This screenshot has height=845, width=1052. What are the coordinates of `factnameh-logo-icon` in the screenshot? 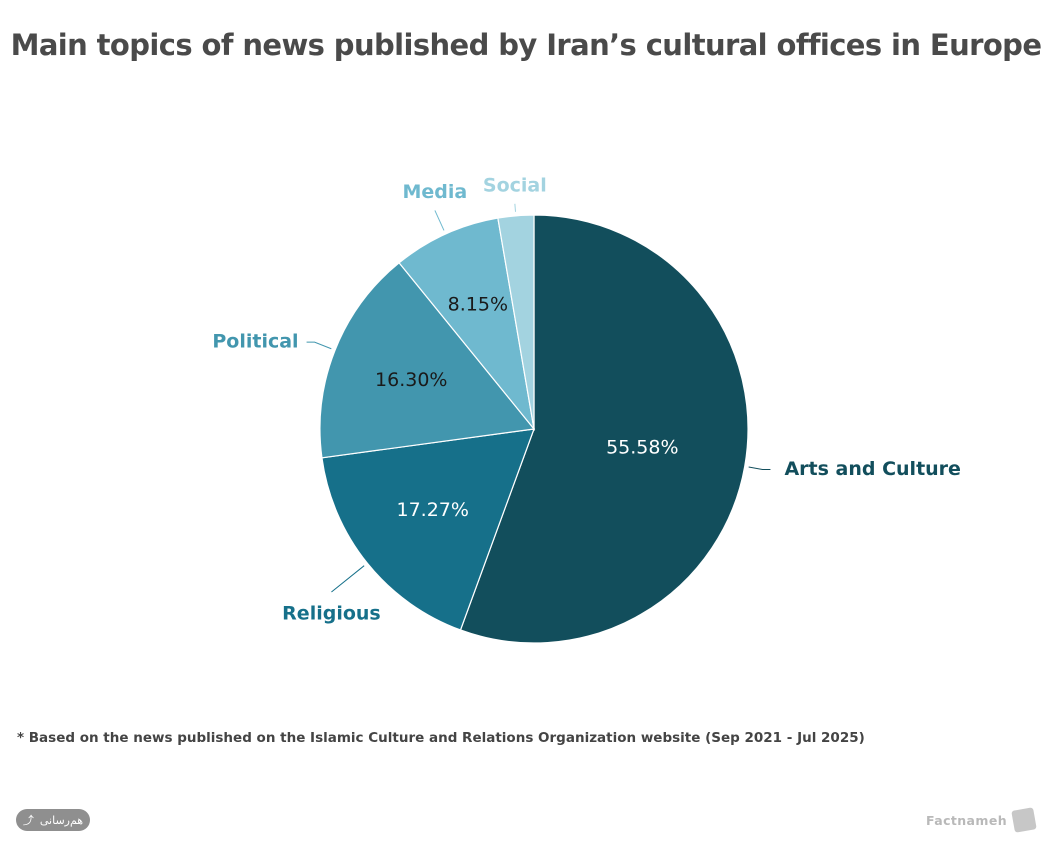 It's located at (1024, 820).